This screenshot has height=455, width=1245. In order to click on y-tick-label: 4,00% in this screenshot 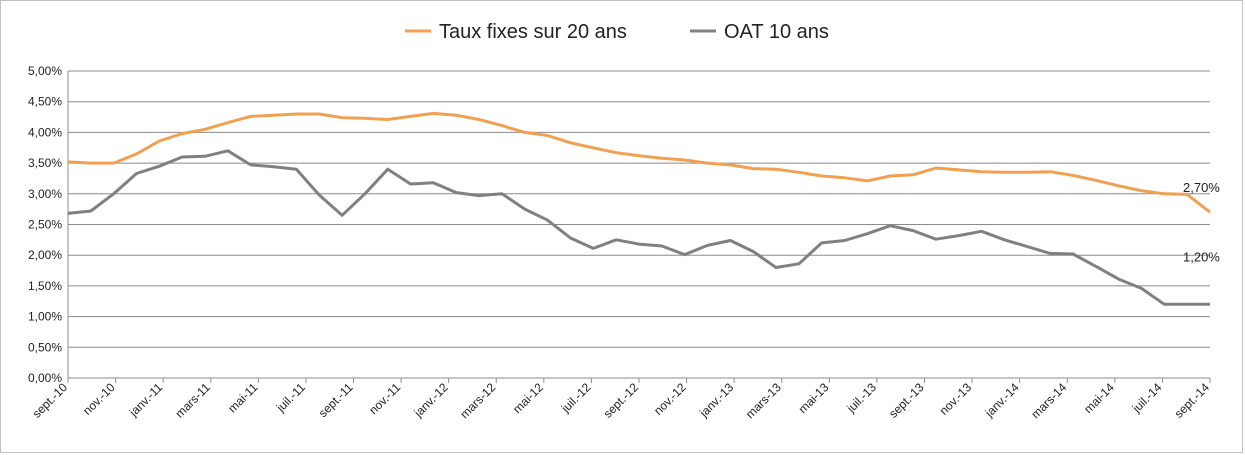, I will do `click(45, 132)`.